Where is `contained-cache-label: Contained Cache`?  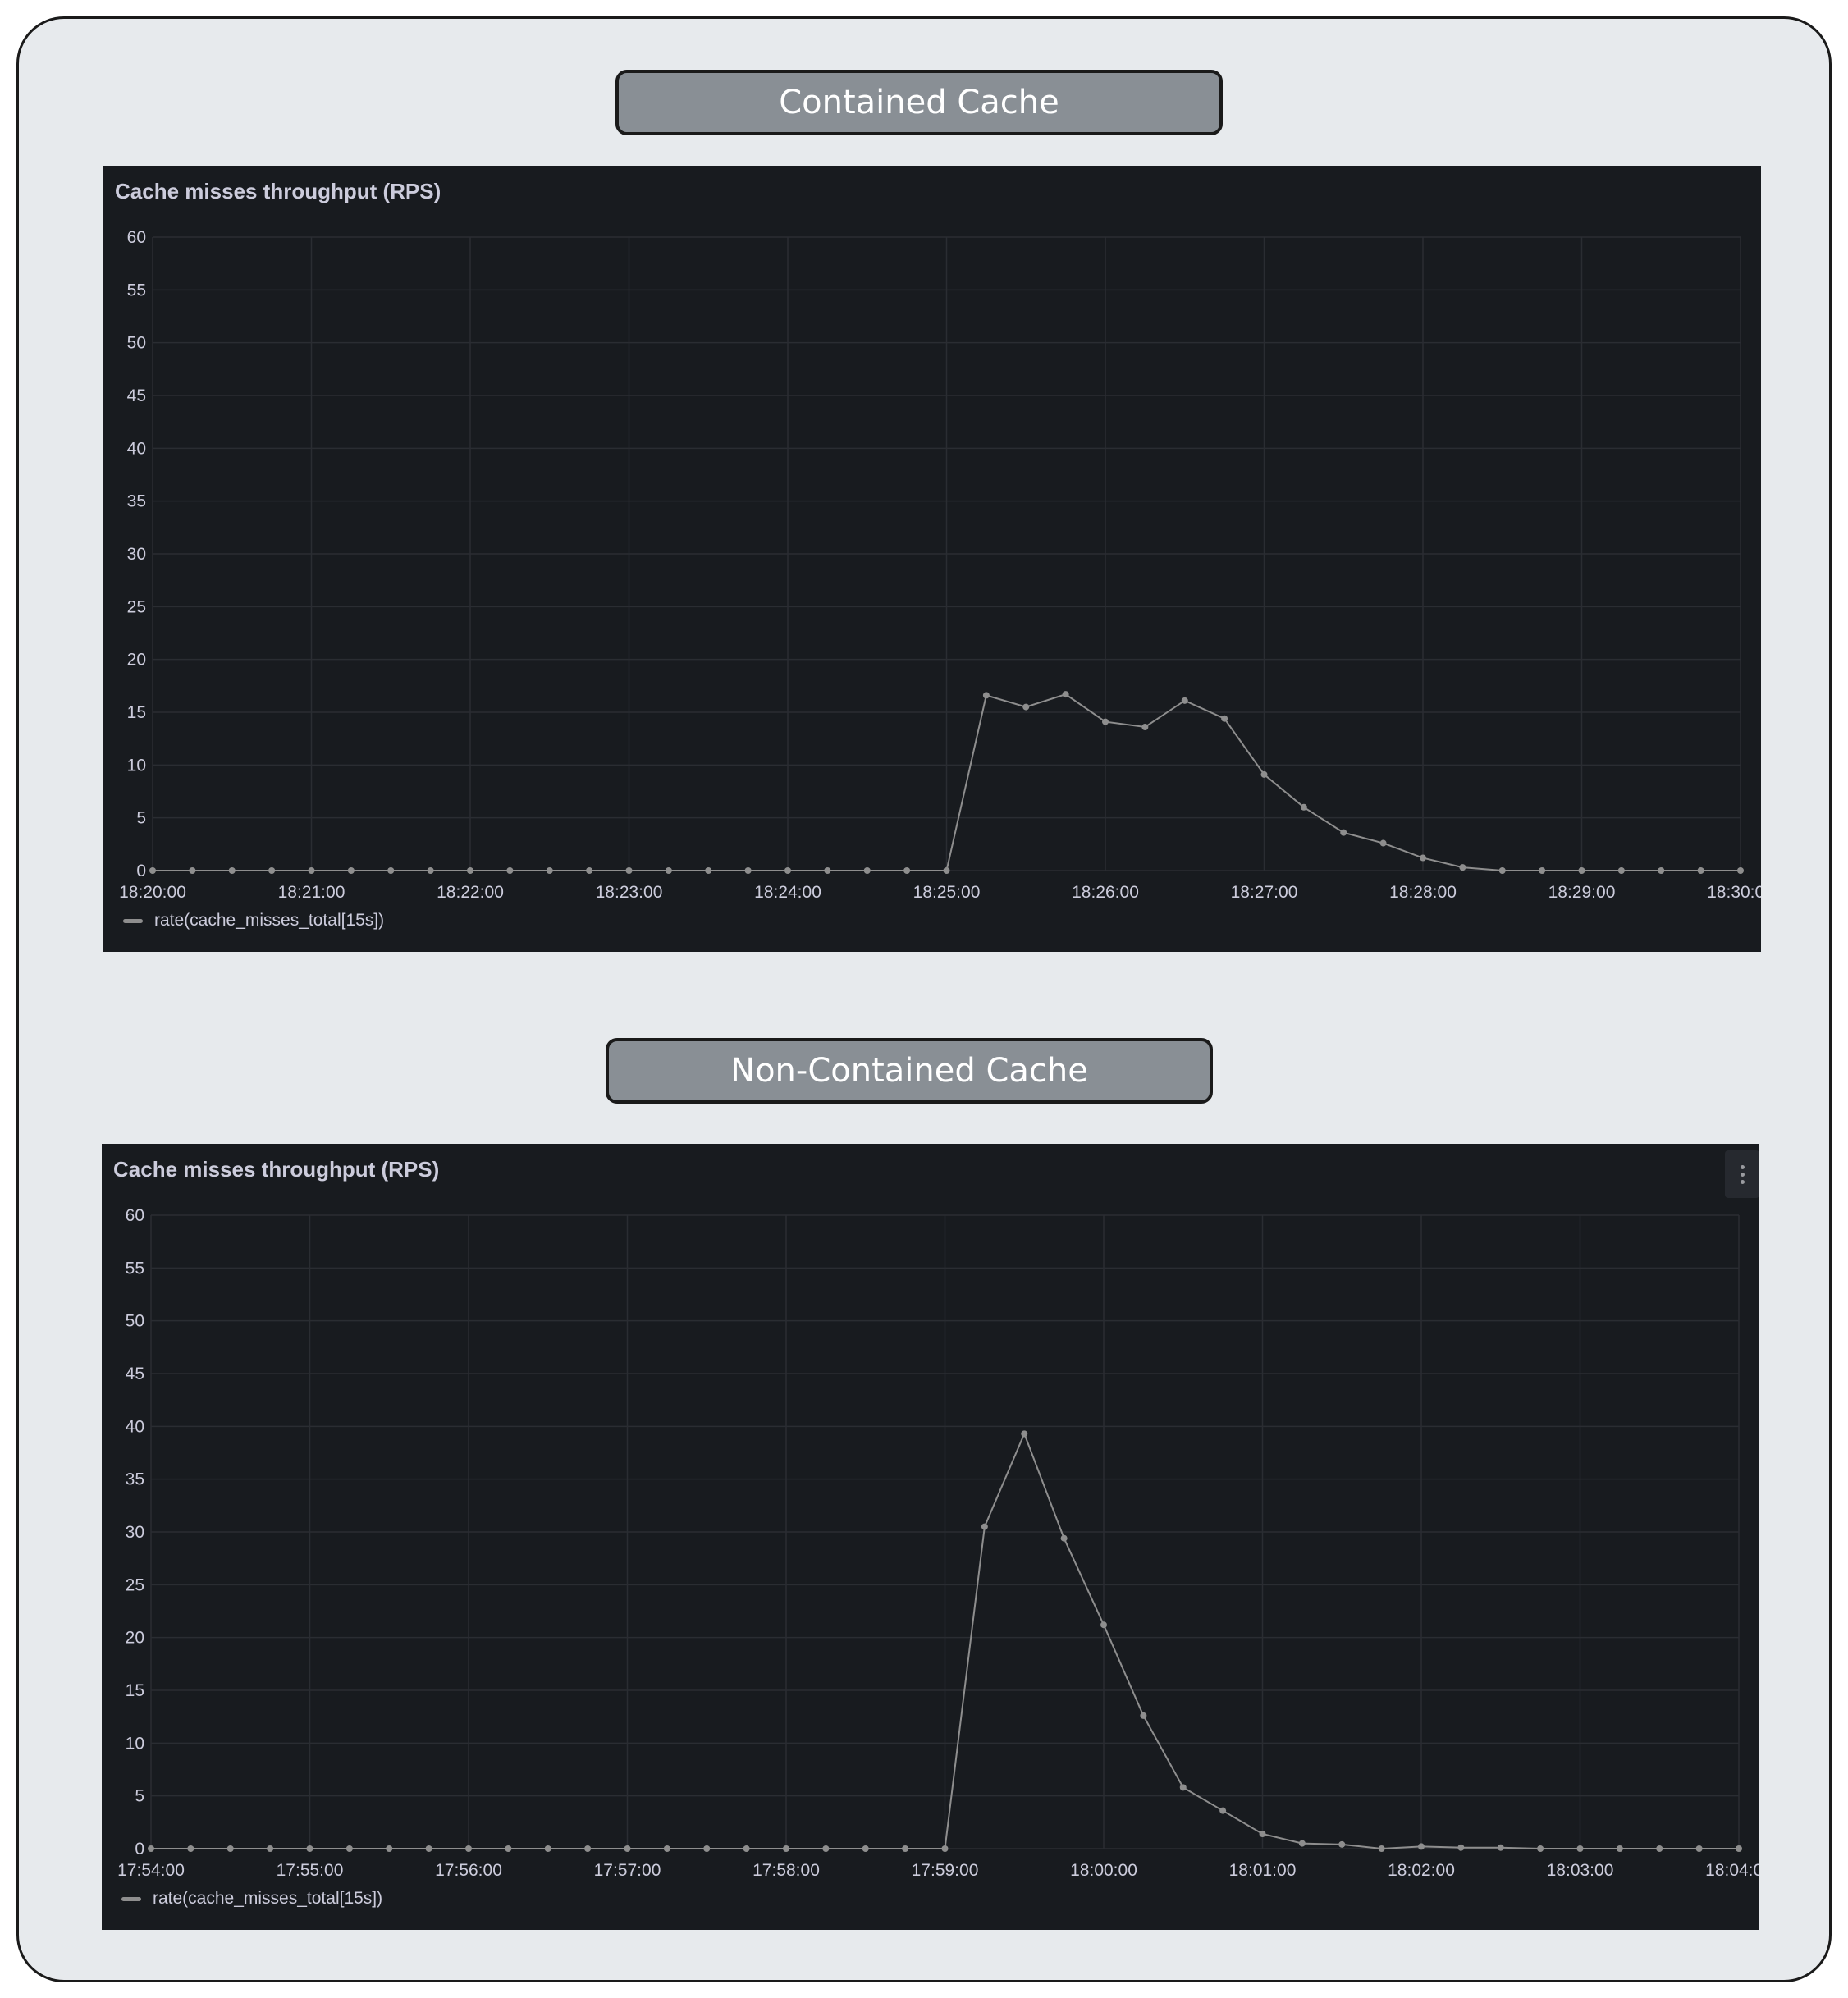
contained-cache-label: Contained Cache is located at coordinates (919, 102).